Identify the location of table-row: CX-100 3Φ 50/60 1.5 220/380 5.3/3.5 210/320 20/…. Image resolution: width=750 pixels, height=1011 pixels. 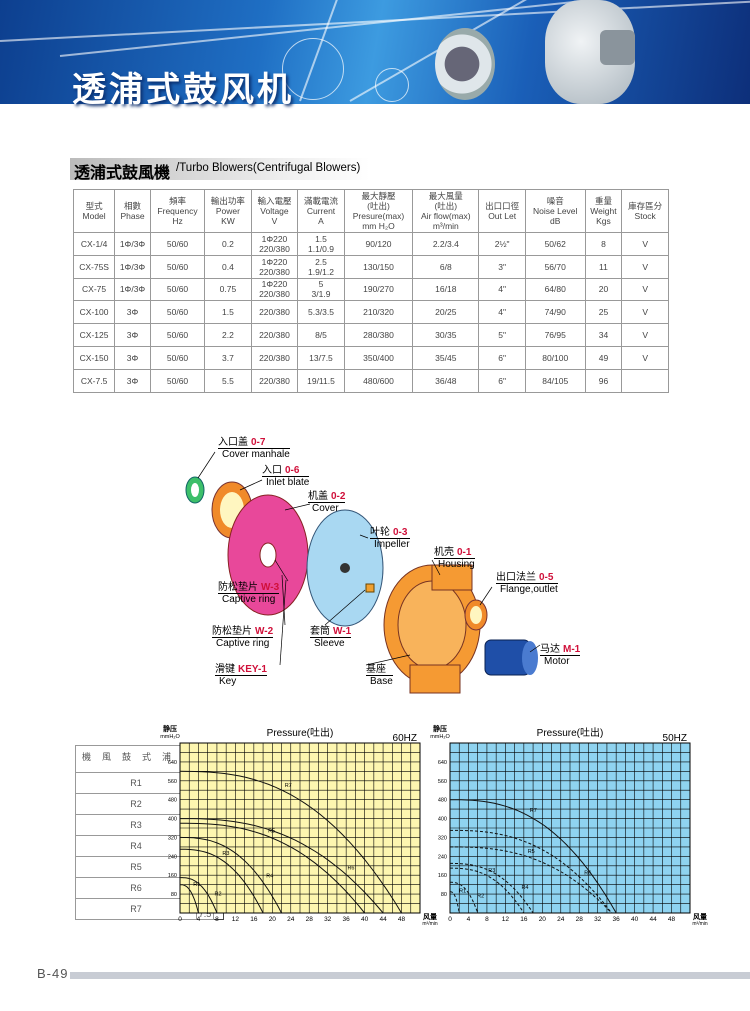
(370, 312).